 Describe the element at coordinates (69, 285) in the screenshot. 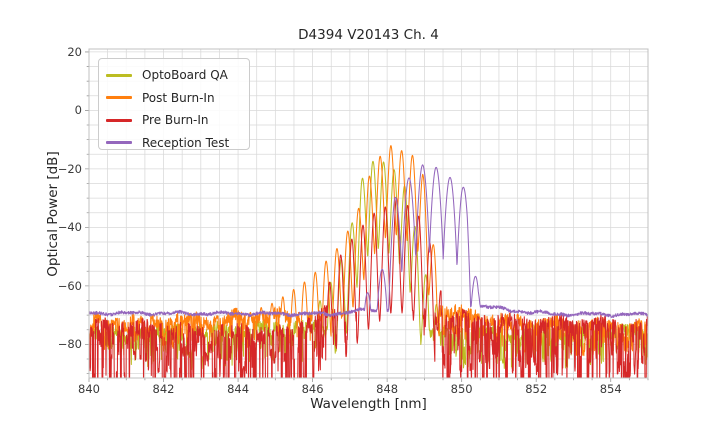

I see `y-tick-label: −60` at that location.